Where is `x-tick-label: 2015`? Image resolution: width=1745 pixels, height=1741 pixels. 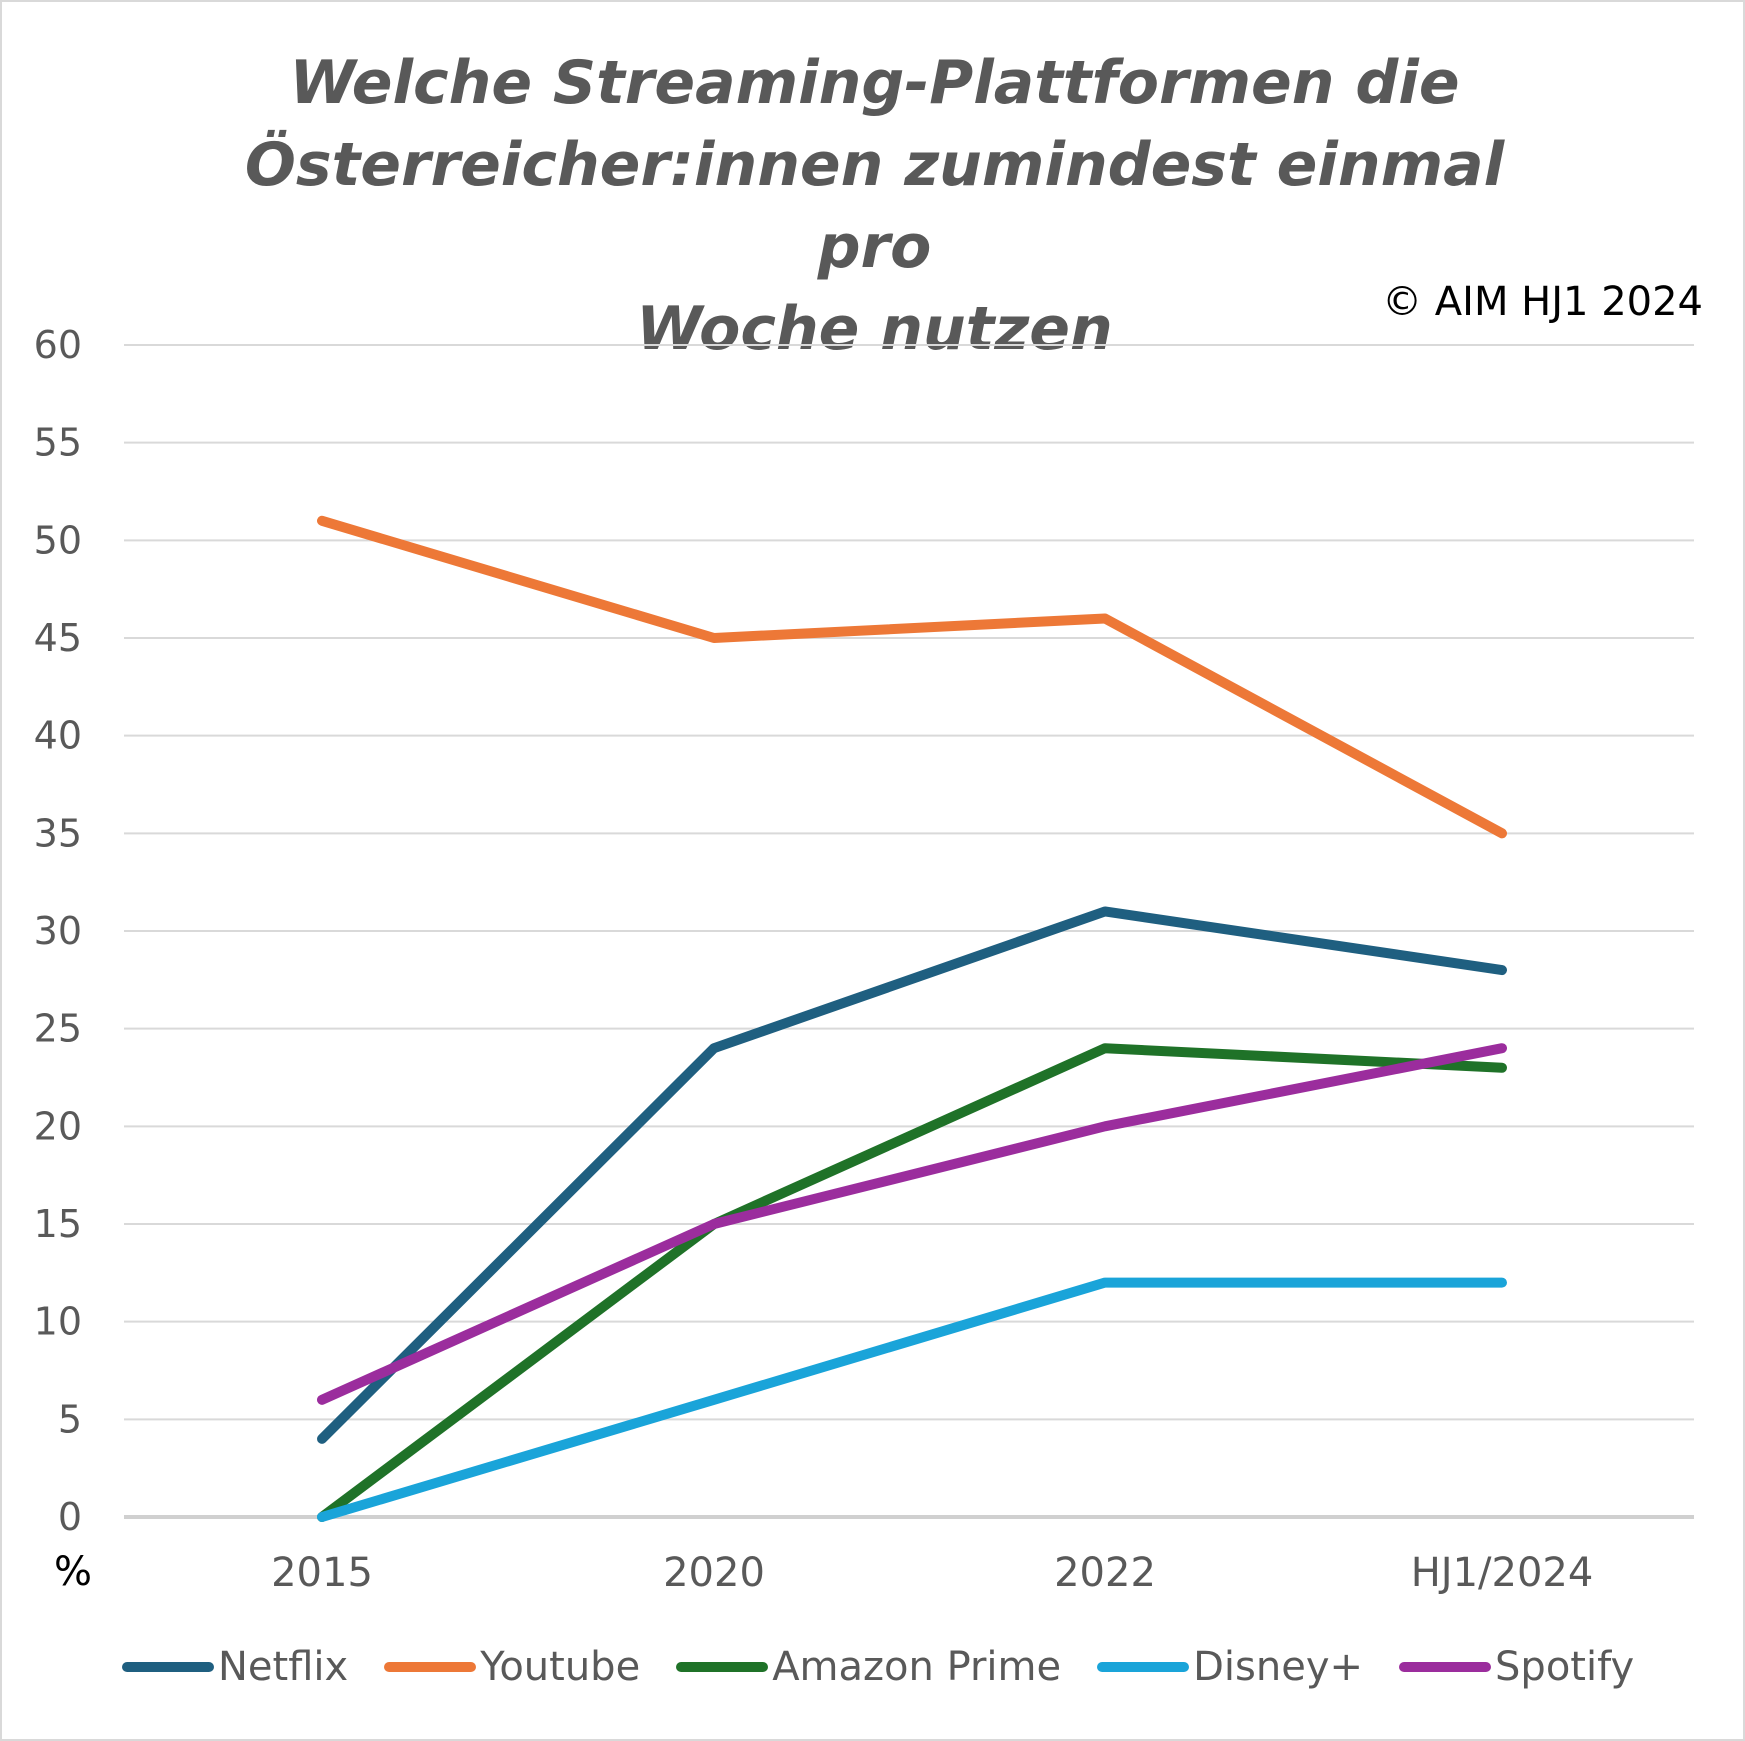 x-tick-label: 2015 is located at coordinates (322, 1573).